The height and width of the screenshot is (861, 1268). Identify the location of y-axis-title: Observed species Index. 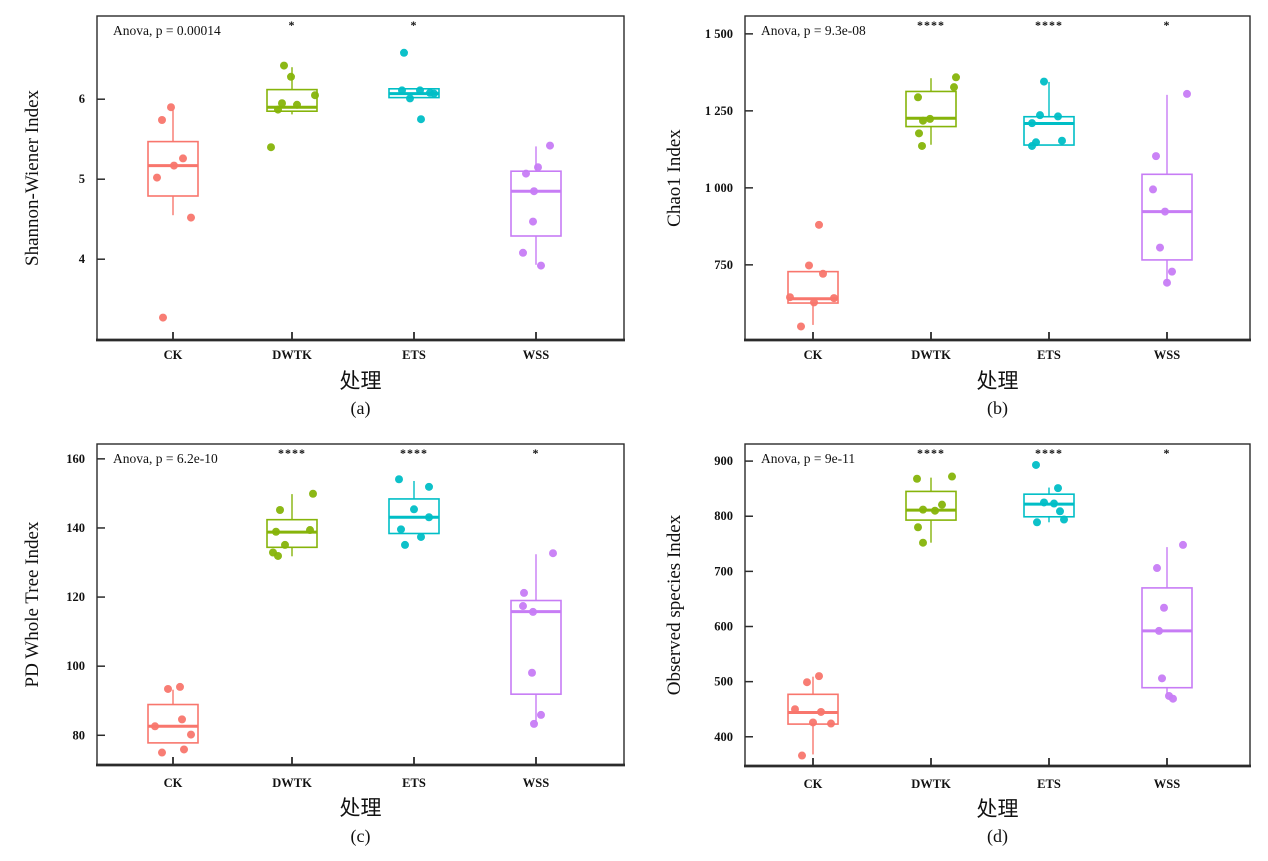
(674, 604).